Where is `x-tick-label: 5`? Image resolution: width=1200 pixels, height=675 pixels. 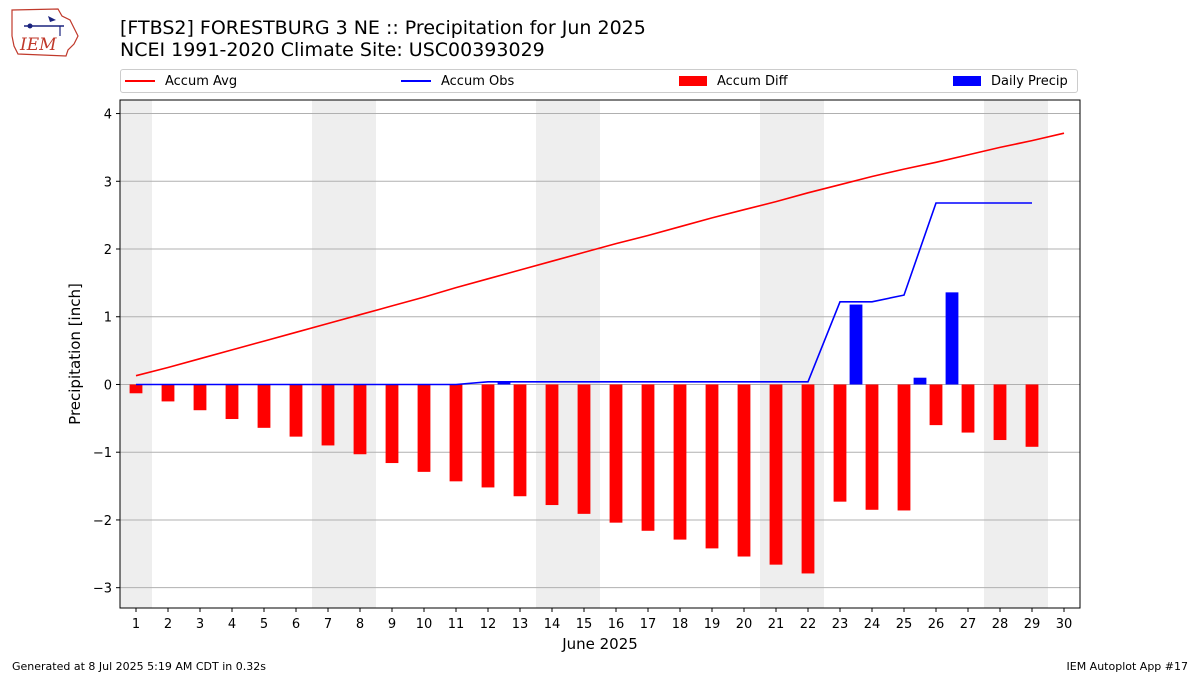 x-tick-label: 5 is located at coordinates (264, 624).